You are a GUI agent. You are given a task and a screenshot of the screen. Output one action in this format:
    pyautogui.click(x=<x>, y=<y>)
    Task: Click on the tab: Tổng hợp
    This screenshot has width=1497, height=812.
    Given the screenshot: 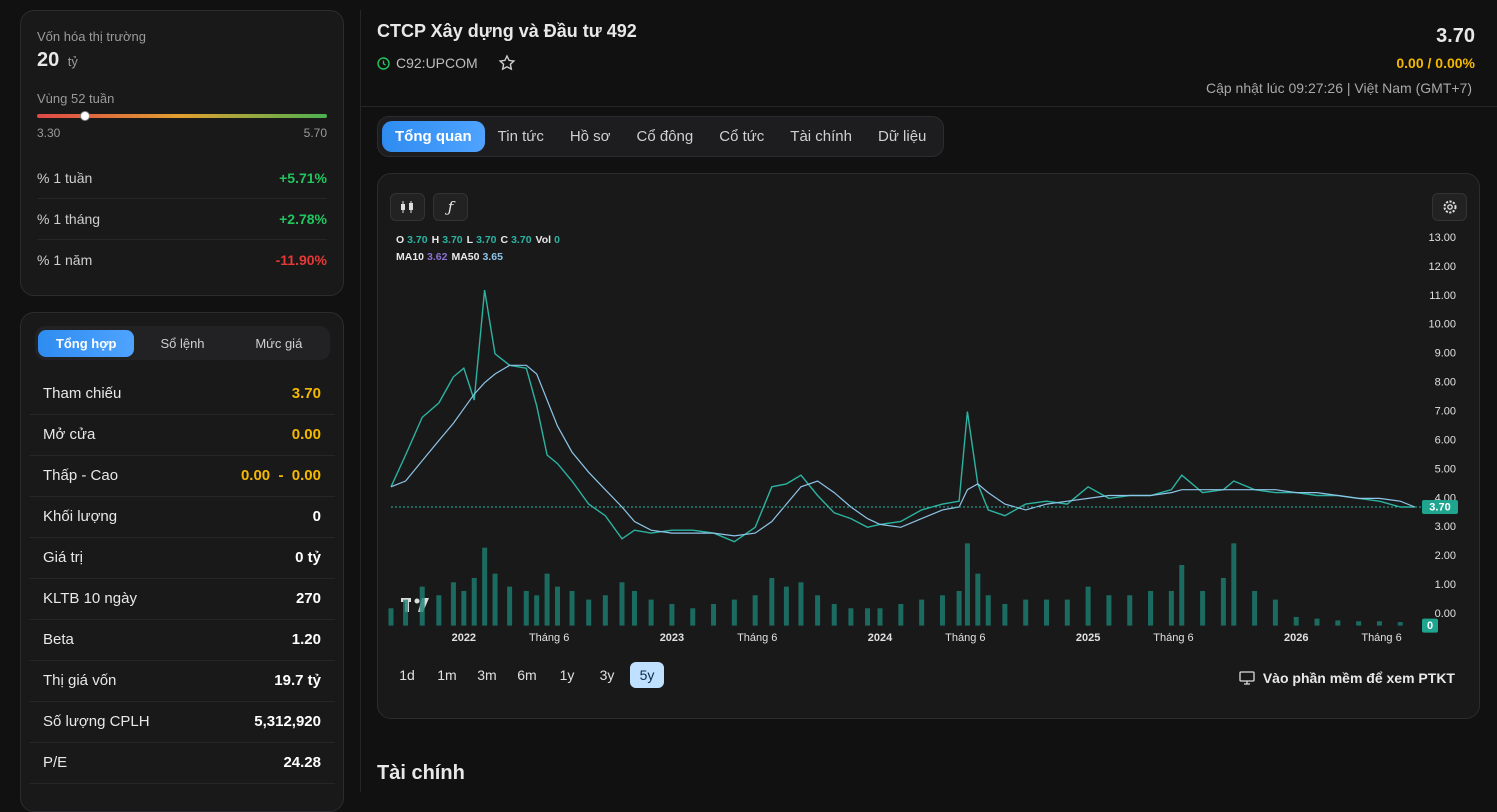 What is the action you would take?
    pyautogui.click(x=86, y=343)
    